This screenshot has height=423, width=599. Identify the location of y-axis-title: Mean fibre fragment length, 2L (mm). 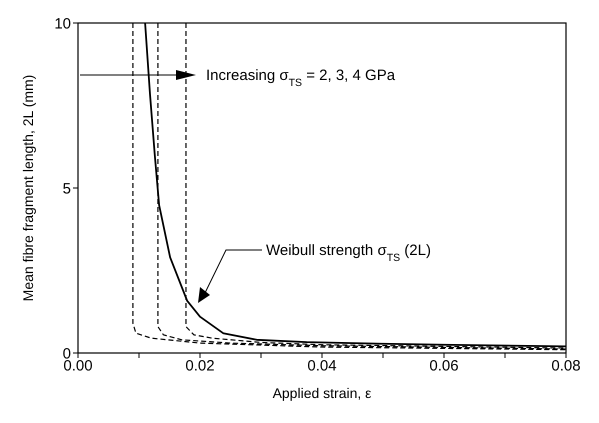
(28, 188).